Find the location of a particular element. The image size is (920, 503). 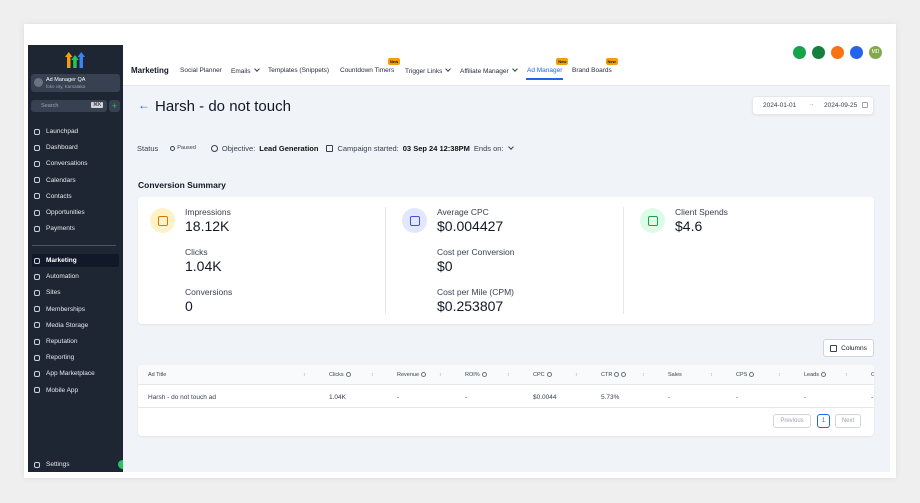

sidebar-item: Reporting is located at coordinates (75, 357).